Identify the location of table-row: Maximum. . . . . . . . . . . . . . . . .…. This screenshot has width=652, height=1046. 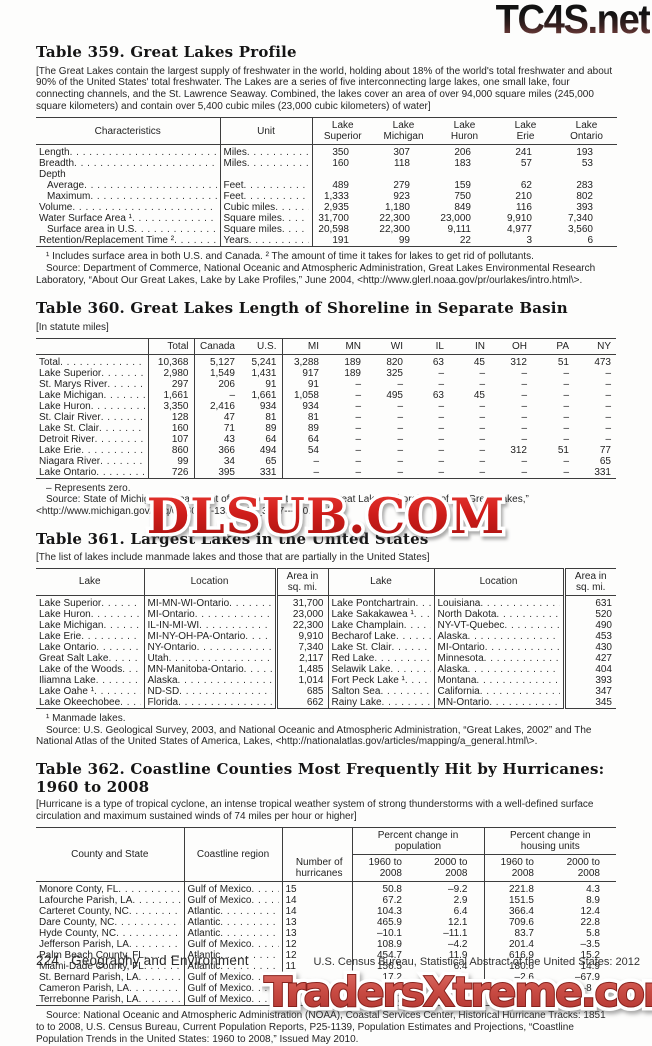
(326, 197).